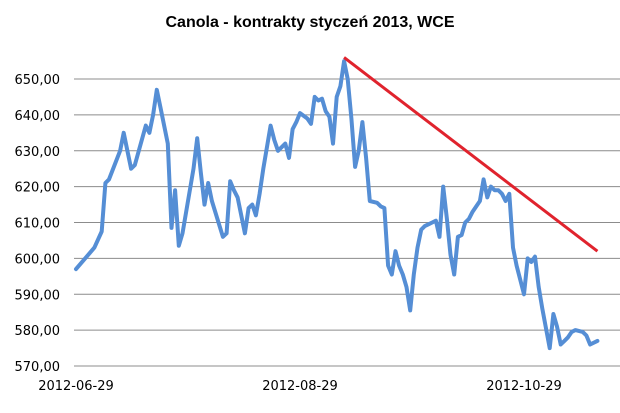 This screenshot has height=413, width=620. I want to click on x-tick-label: 2012-06-29, so click(76, 386).